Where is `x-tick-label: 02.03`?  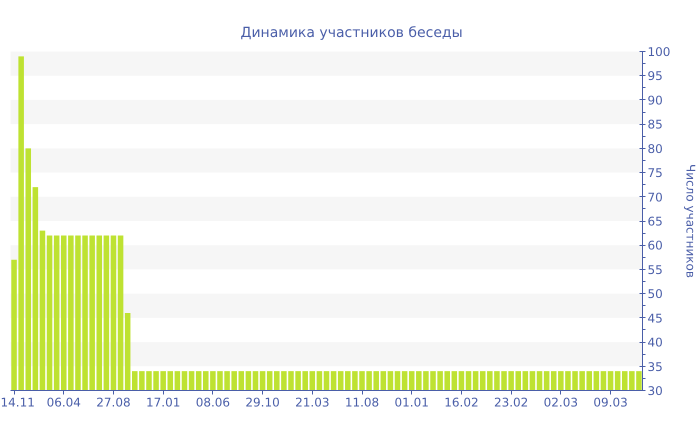
x-tick-label: 02.03 is located at coordinates (561, 403).